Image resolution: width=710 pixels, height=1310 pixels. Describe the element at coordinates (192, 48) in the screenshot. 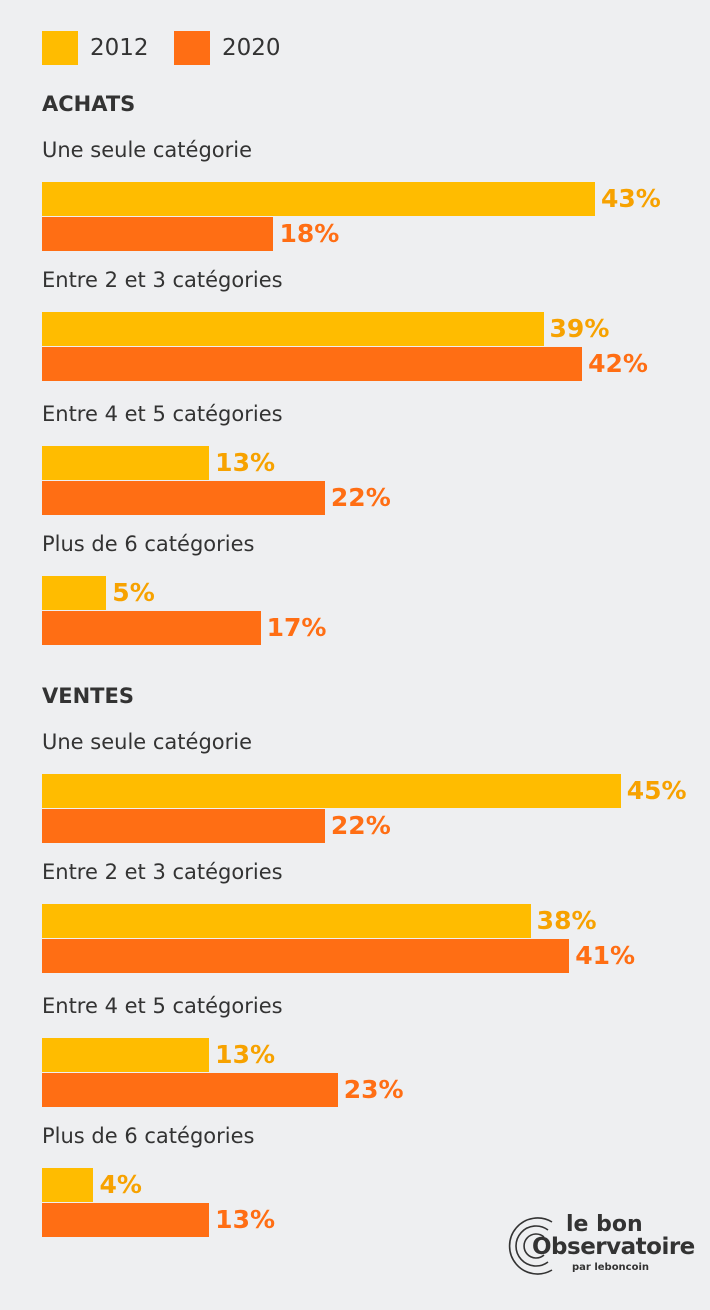

I see `legend-swatch-2020` at that location.